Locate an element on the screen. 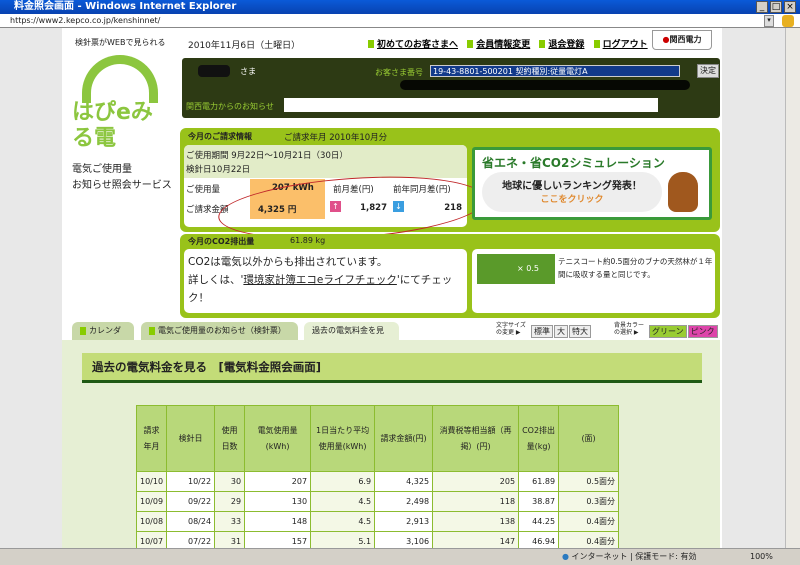 Image resolution: width=800 pixels, height=565 pixels. notice-field is located at coordinates (471, 105).